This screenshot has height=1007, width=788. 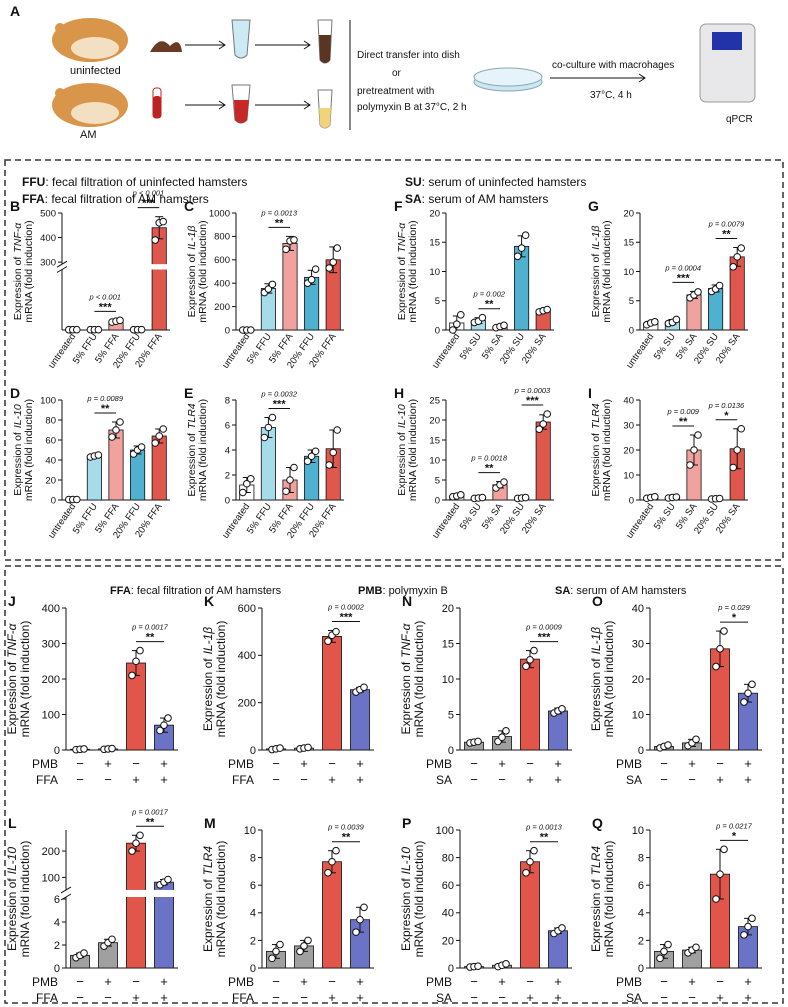 I want to click on sig-p: p = 0.0004, so click(x=682, y=267).